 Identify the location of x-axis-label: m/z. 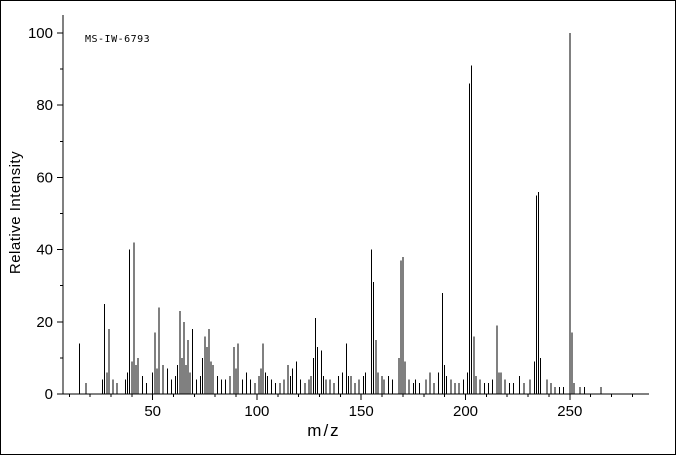
(324, 430).